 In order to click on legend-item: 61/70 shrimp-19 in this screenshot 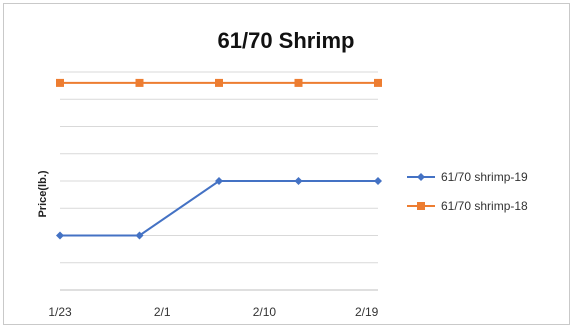, I will do `click(467, 177)`.